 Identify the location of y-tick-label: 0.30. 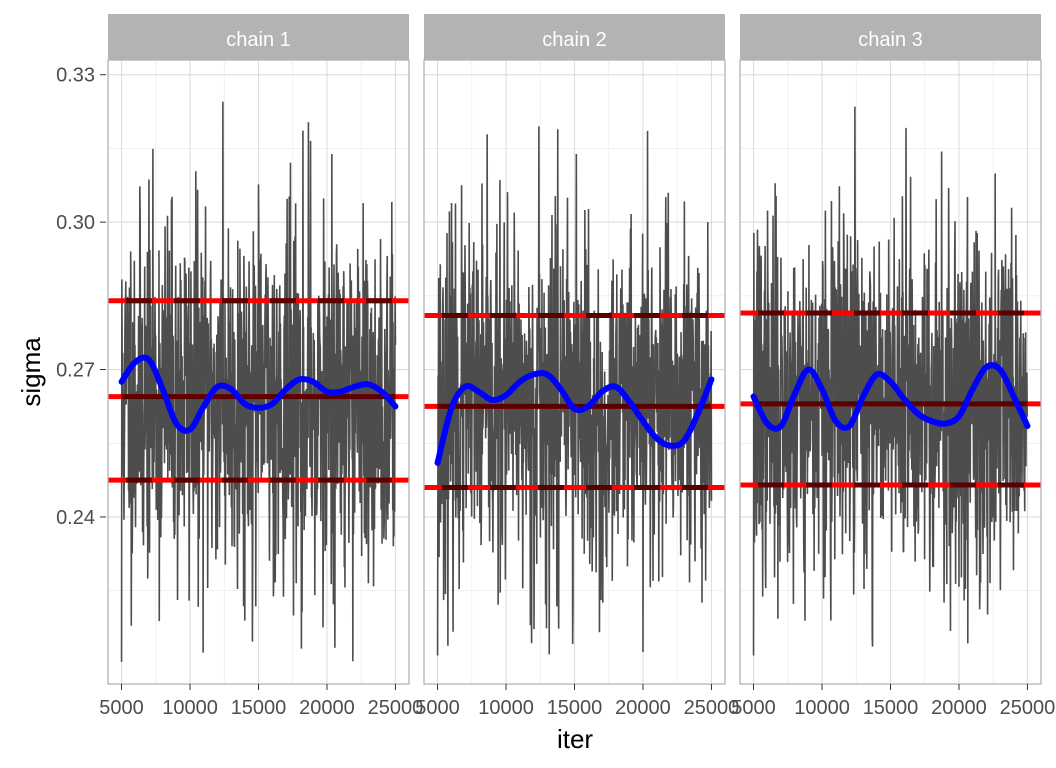
(75, 223).